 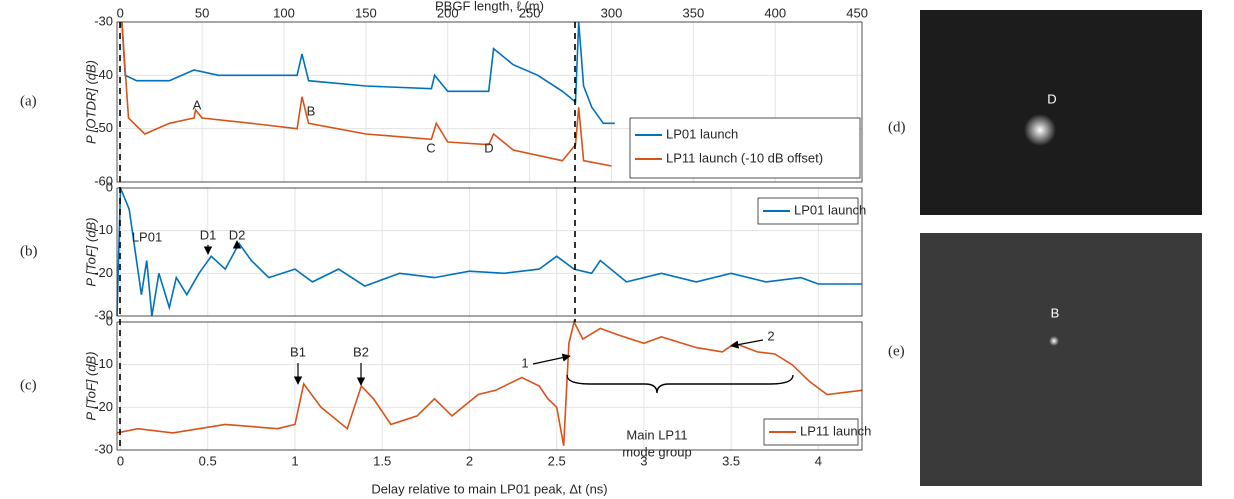 I want to click on image-d, so click(x=1061, y=112).